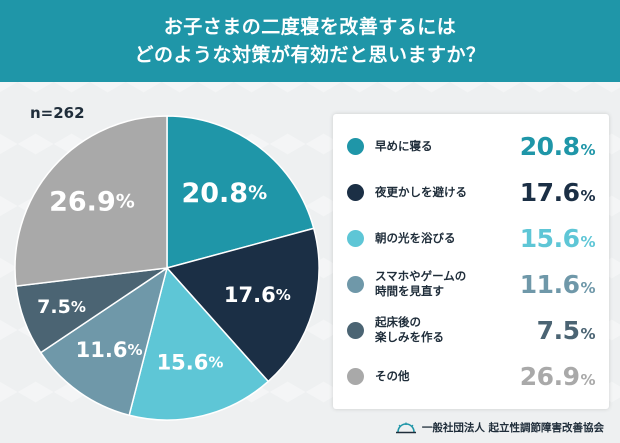  I want to click on legend-label: 夜更かしを避ける, so click(421, 191).